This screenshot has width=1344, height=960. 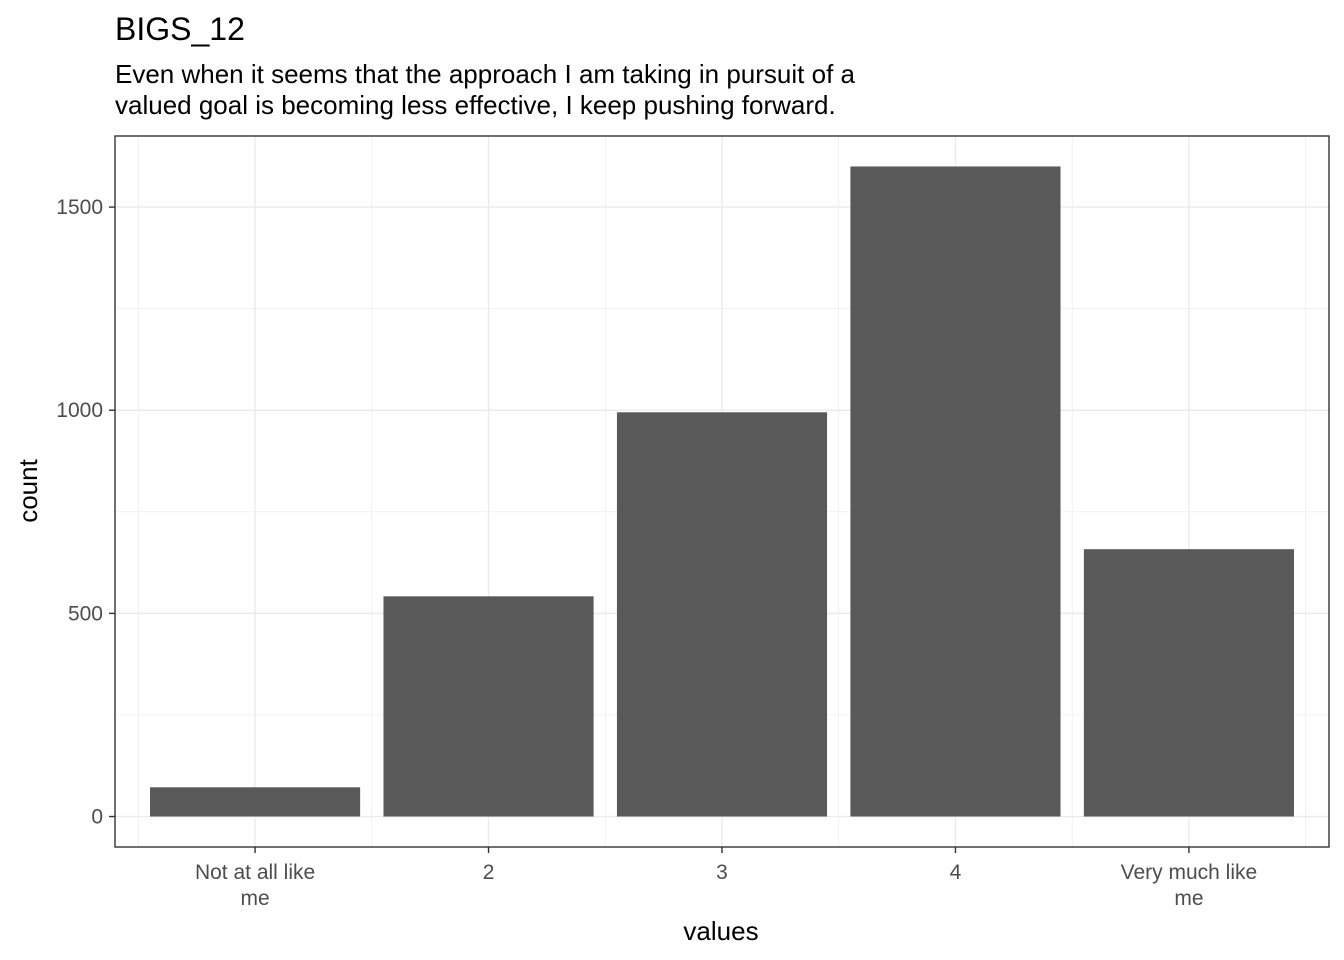 I want to click on x-tick-label-line: 2, so click(x=489, y=872).